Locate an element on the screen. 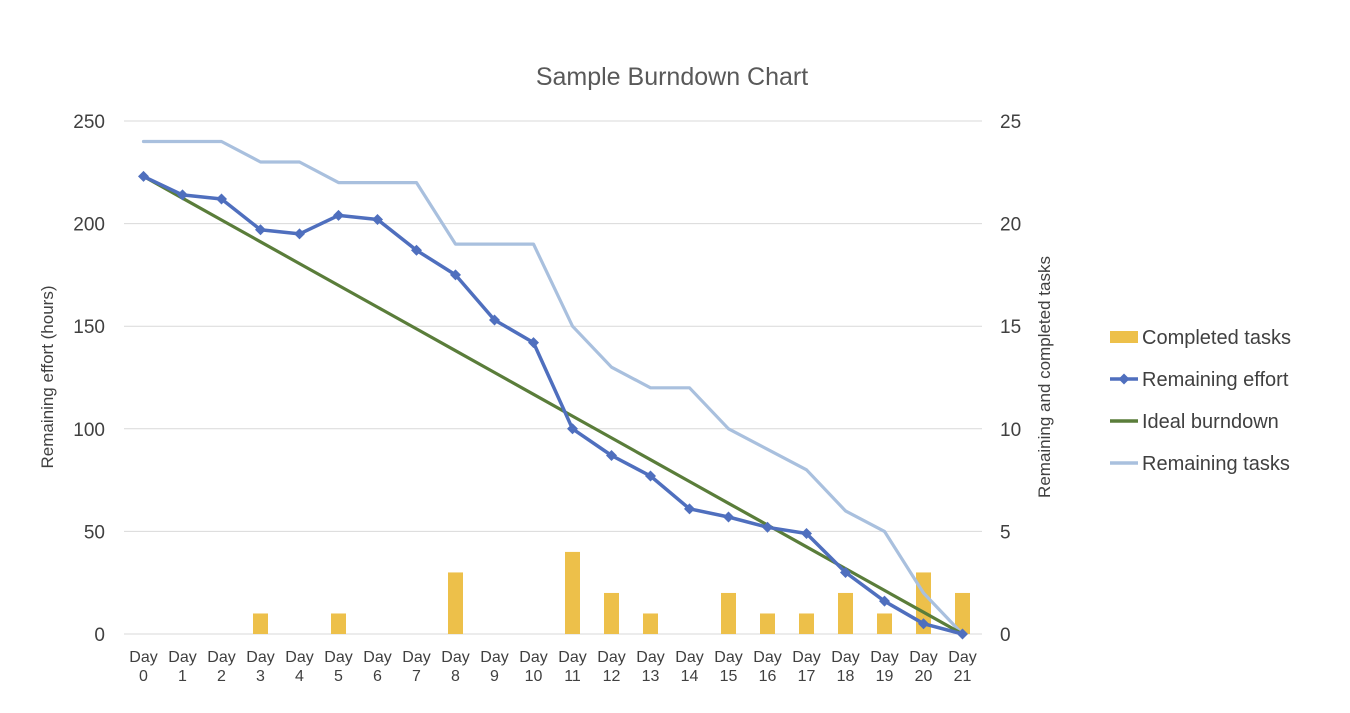 The height and width of the screenshot is (713, 1350). x-tick-top-6: Day is located at coordinates (377, 657).